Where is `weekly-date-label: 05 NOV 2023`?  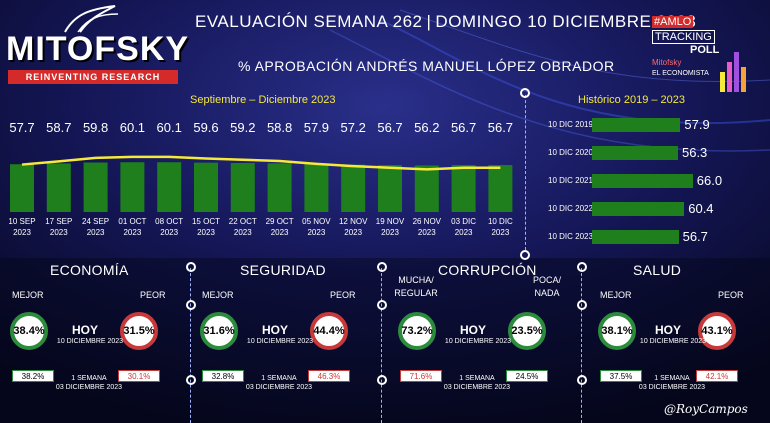 weekly-date-label: 05 NOV 2023 is located at coordinates (316, 227).